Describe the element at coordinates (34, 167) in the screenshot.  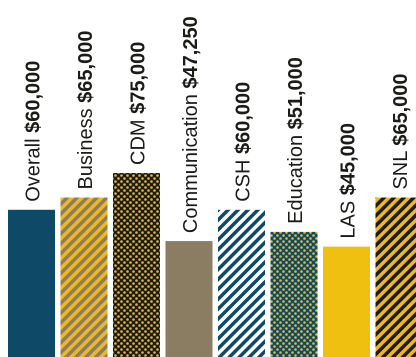
I see `category-label: Overall` at that location.